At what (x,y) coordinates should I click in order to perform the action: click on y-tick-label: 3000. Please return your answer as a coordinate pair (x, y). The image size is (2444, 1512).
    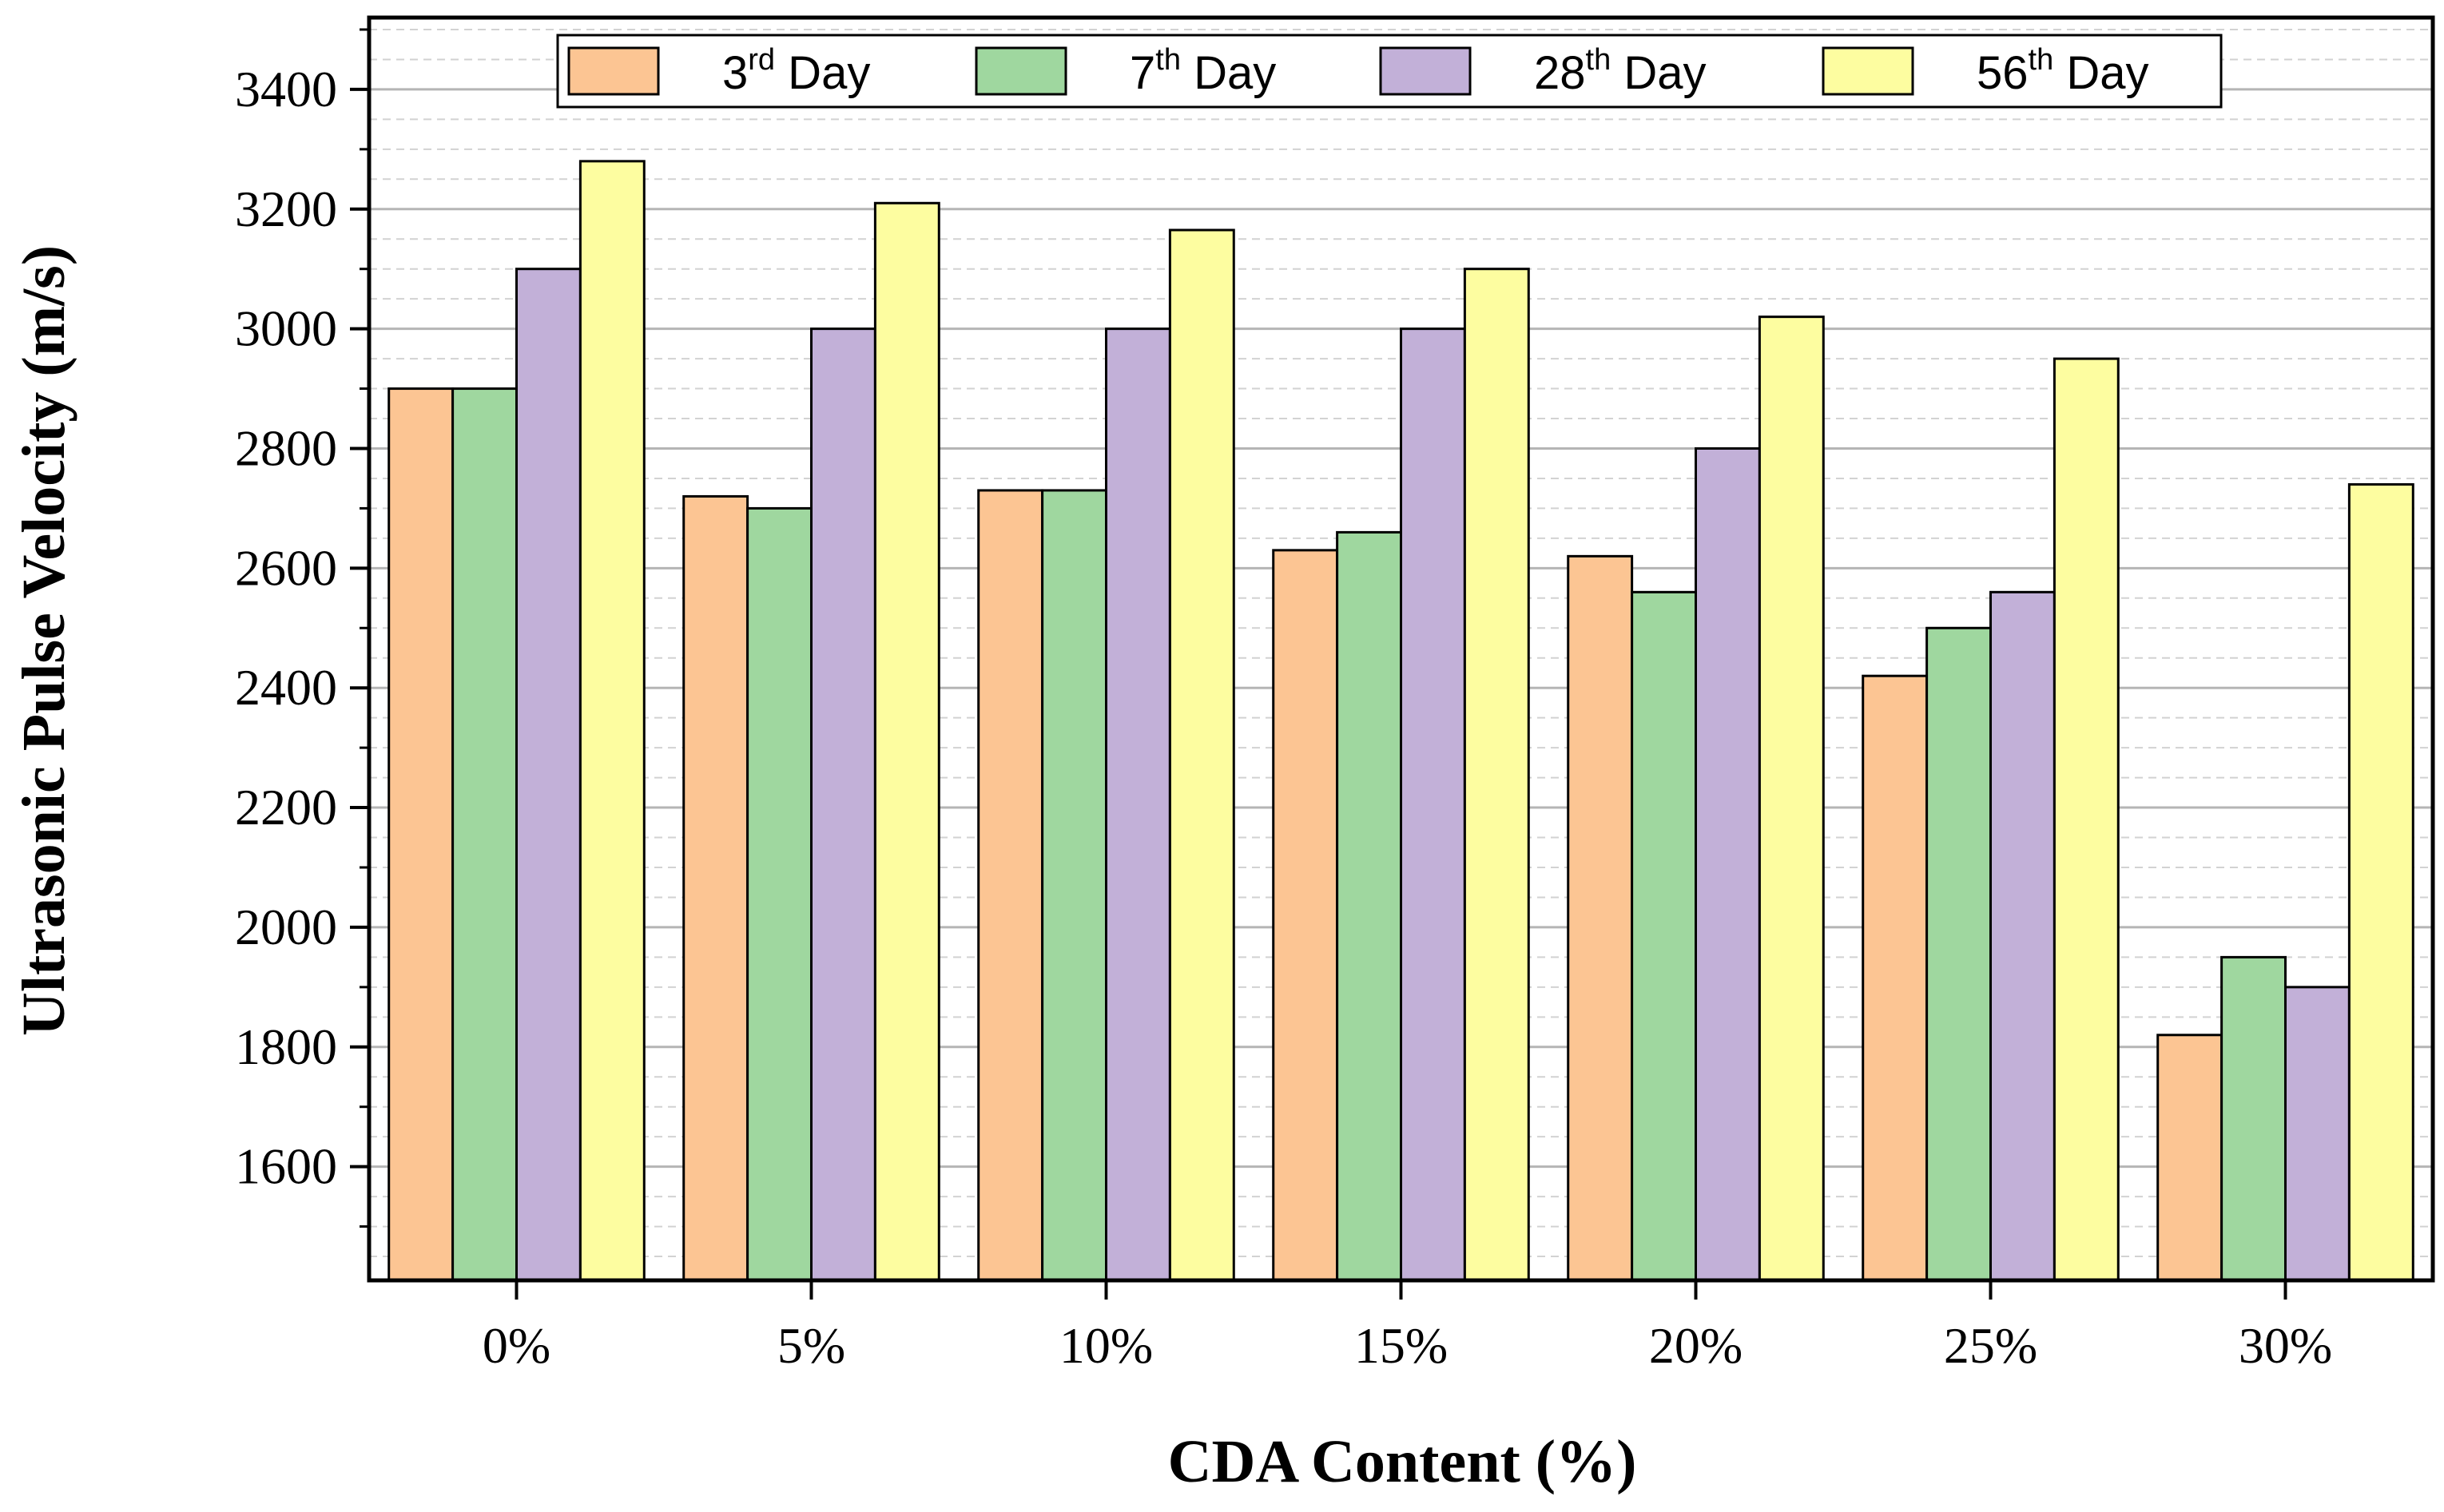
    Looking at the image, I should click on (286, 328).